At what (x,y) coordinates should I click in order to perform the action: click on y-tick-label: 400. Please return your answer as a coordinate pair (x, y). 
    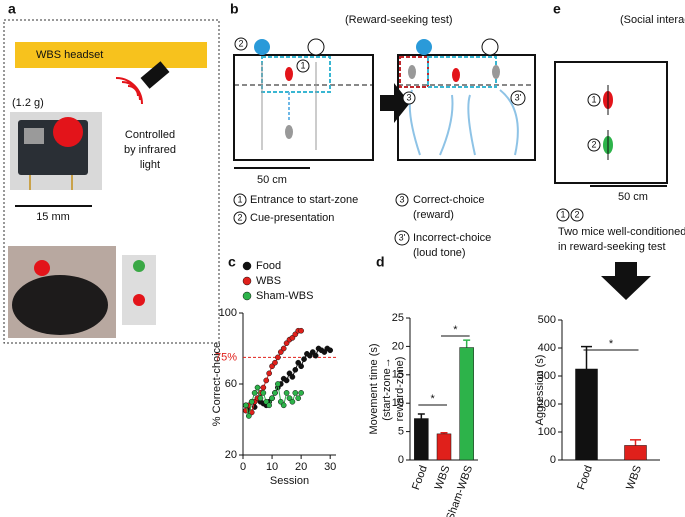
    Looking at the image, I should click on (547, 348).